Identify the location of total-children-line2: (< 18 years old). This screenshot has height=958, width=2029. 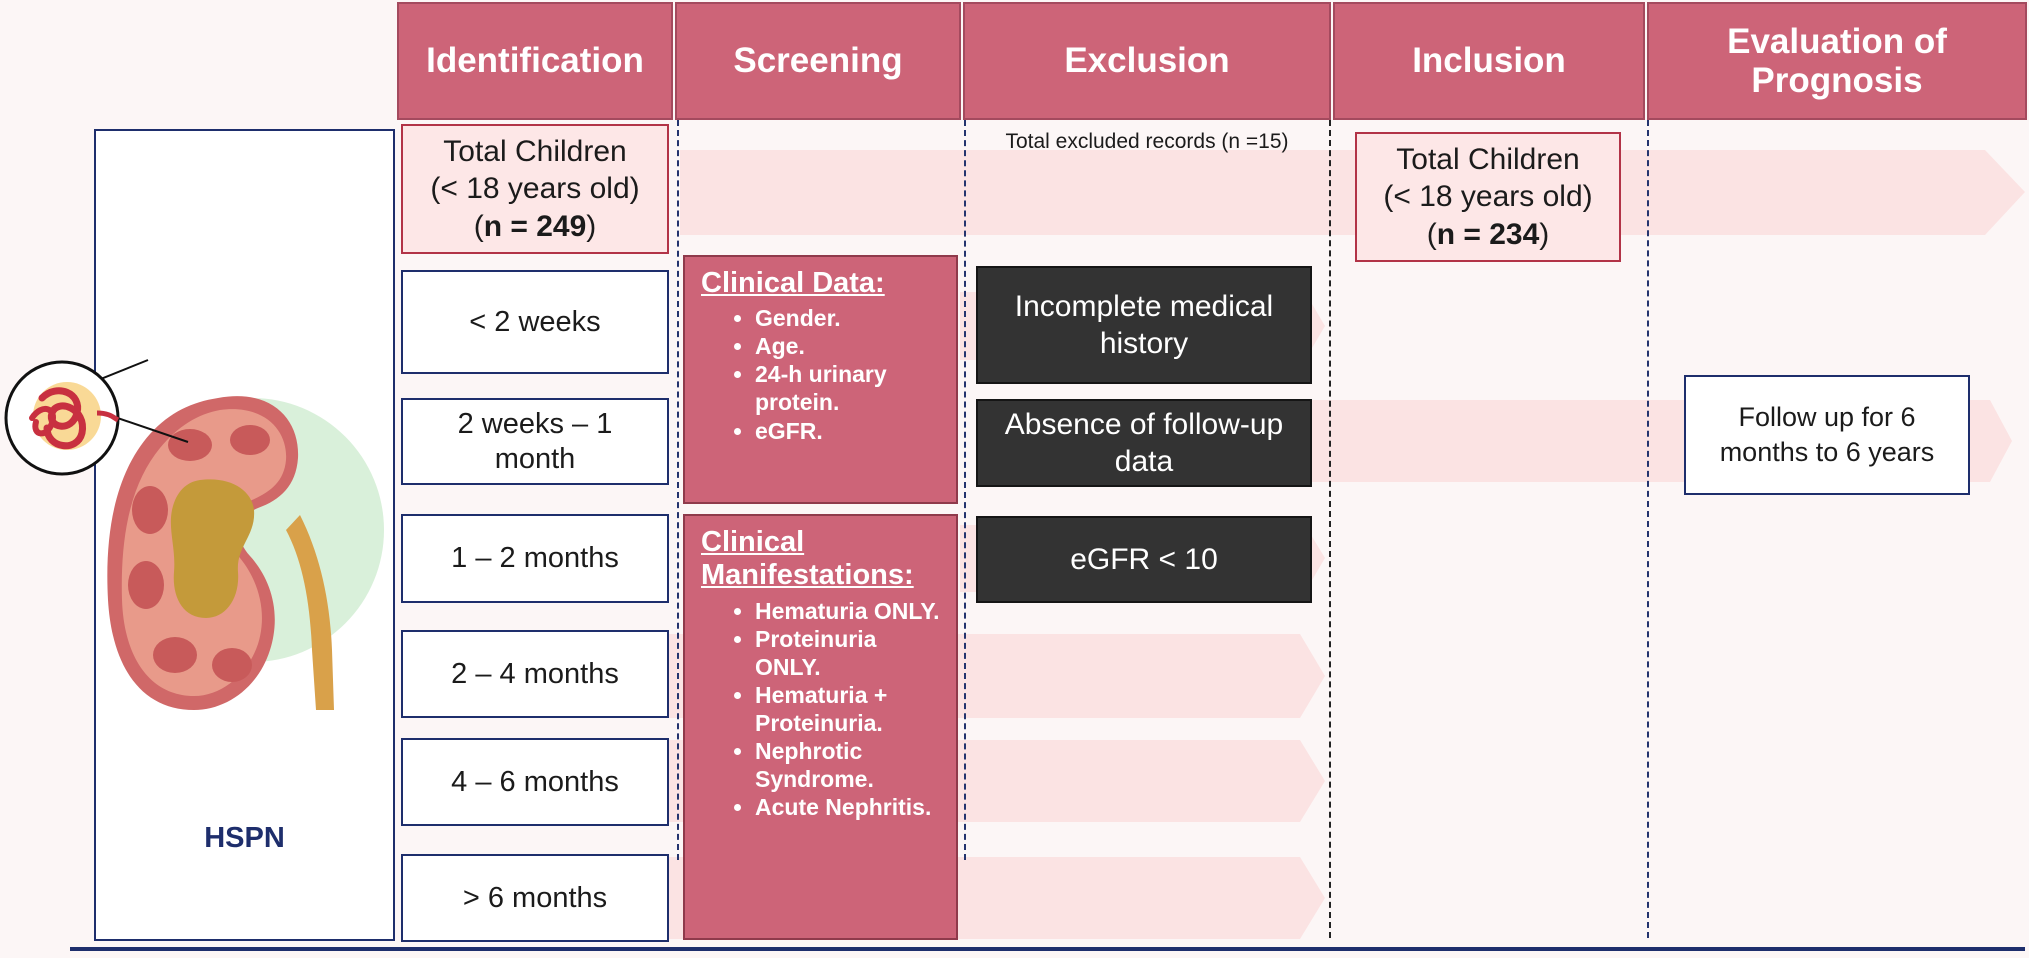
(535, 189).